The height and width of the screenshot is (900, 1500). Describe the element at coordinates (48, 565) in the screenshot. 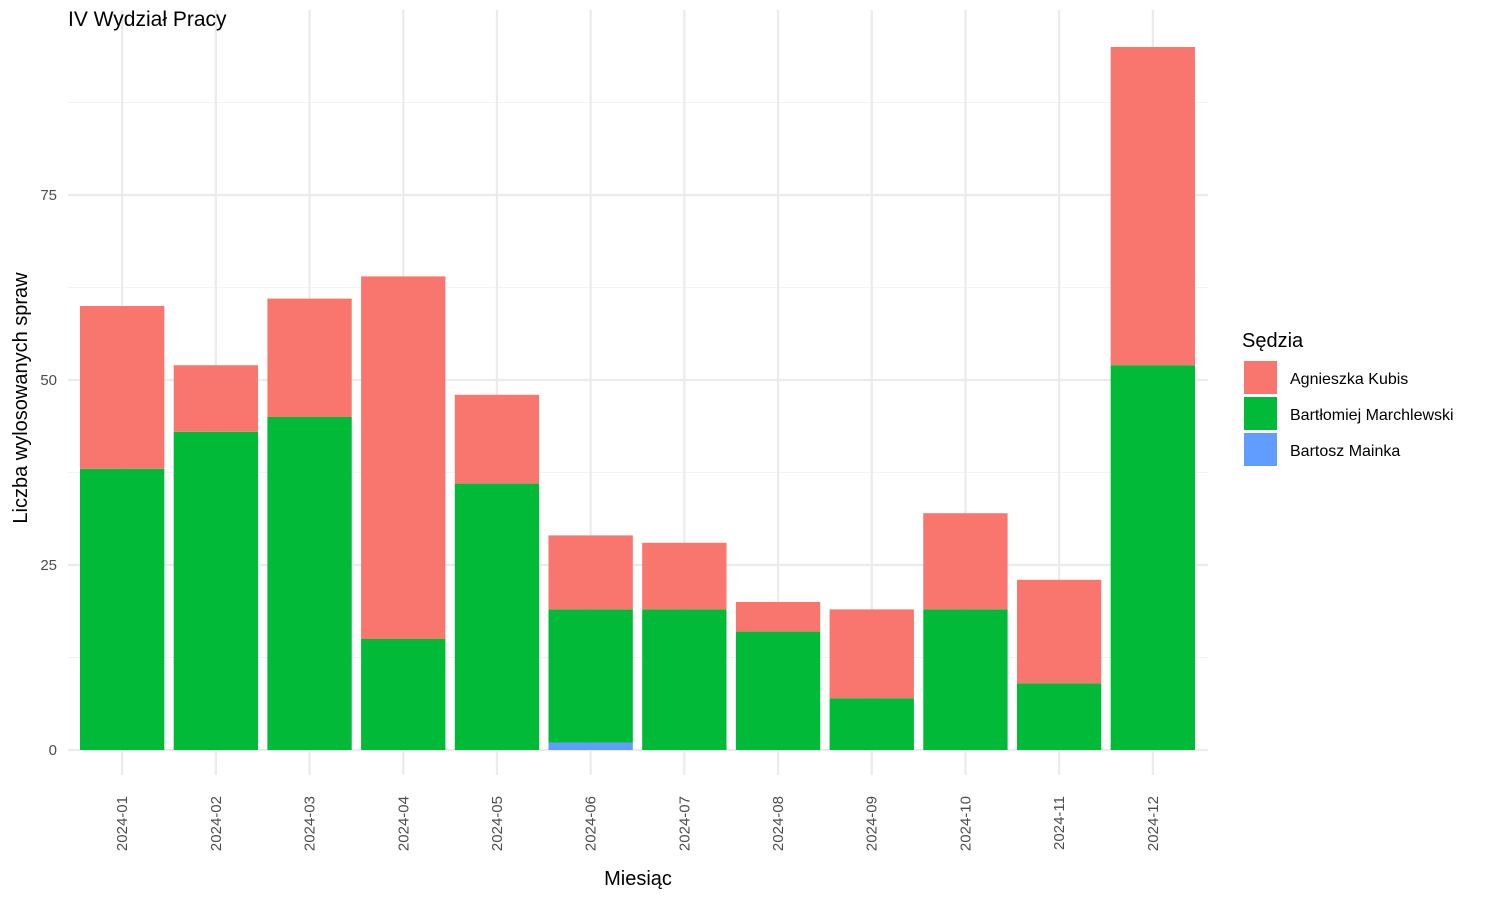

I see `y-tick-label: 25` at that location.